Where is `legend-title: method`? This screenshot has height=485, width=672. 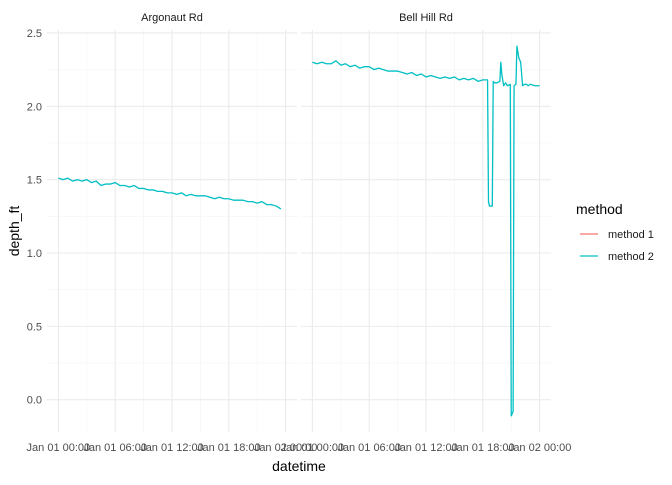
legend-title: method is located at coordinates (599, 209).